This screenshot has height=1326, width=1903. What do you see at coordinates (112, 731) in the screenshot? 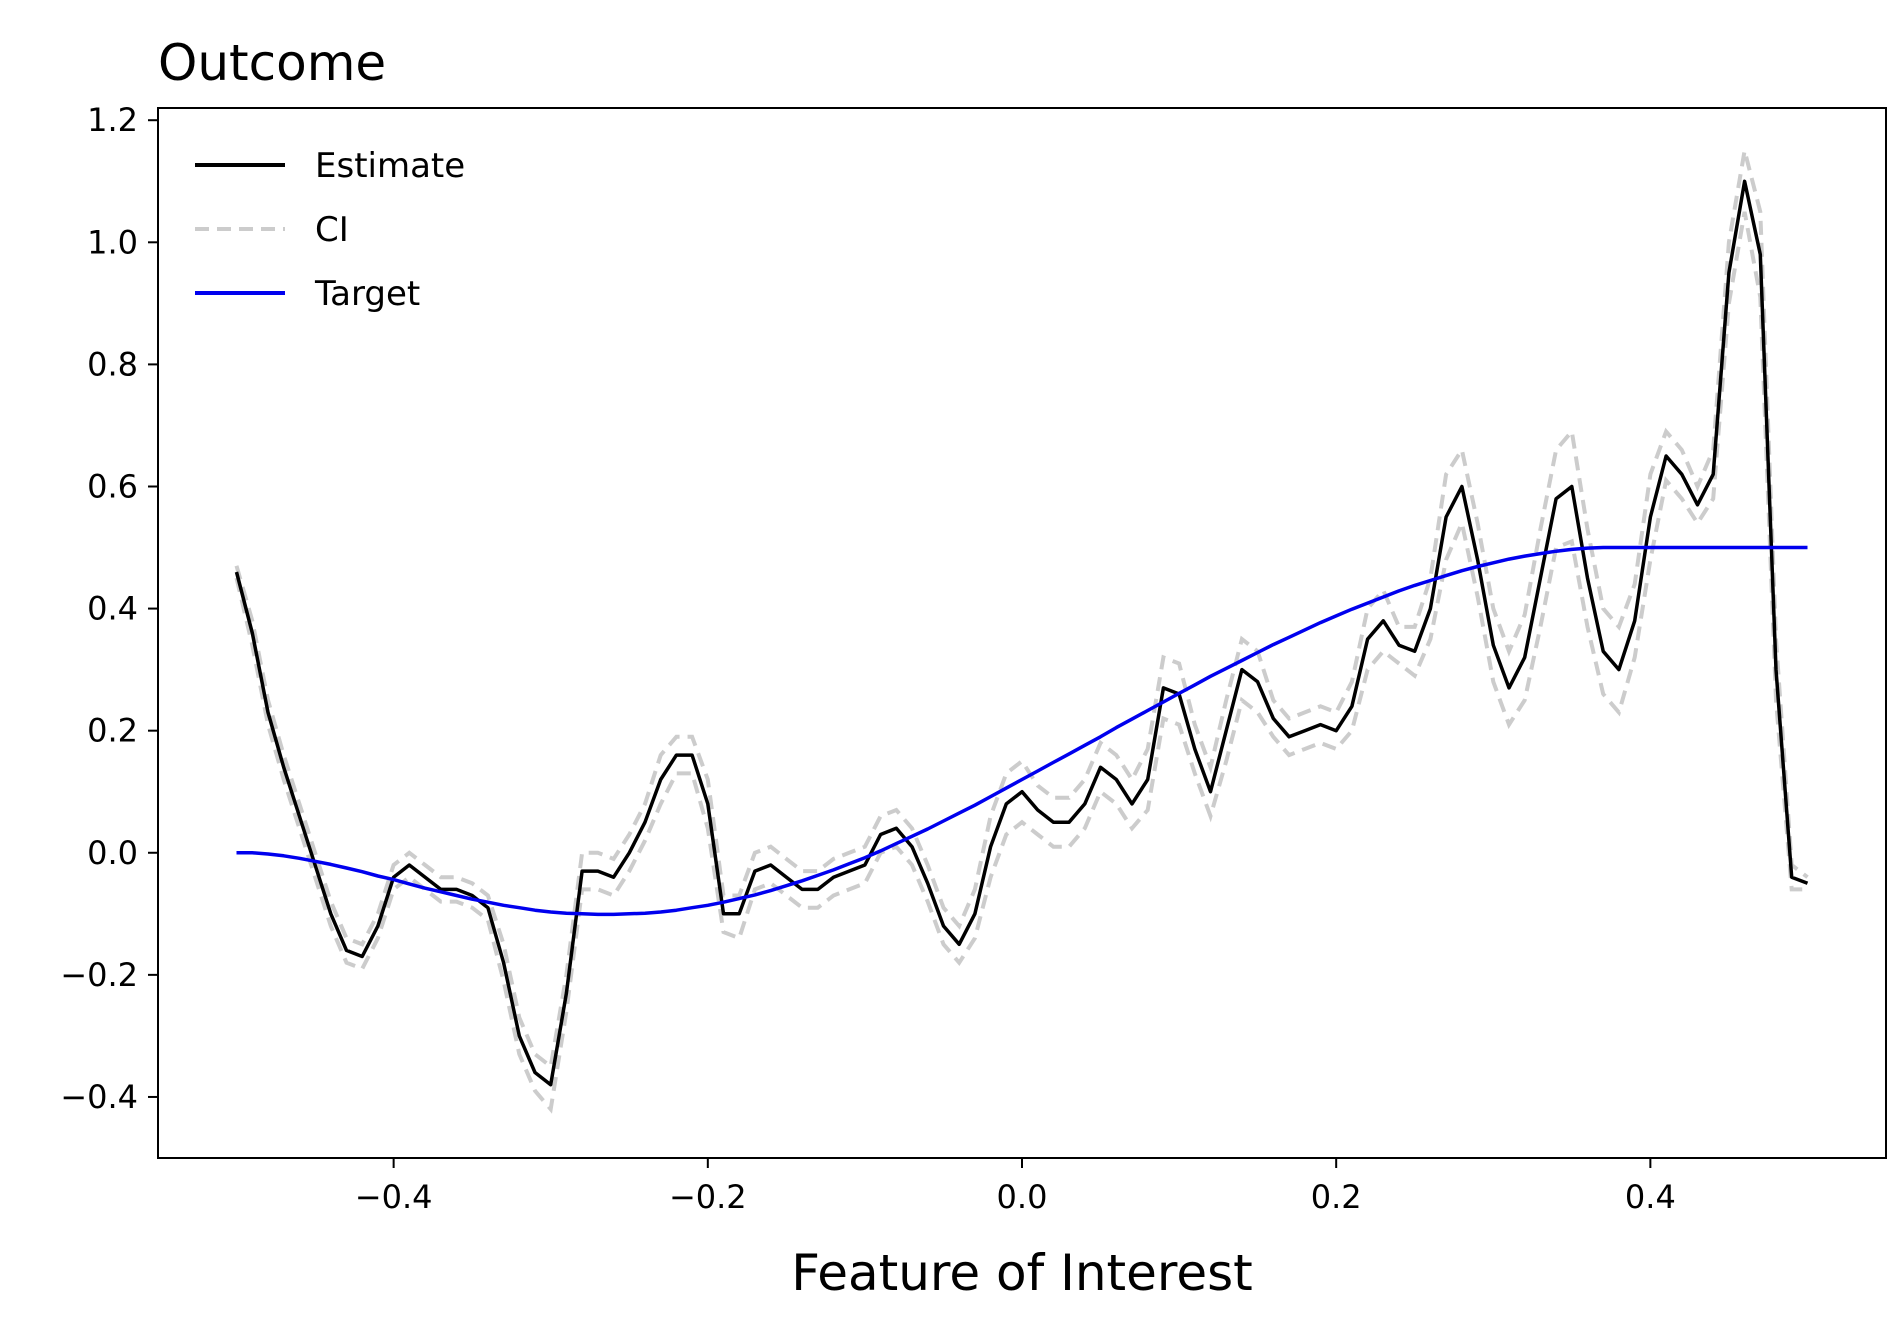
I see `y-tick-label: 0.2` at bounding box center [112, 731].